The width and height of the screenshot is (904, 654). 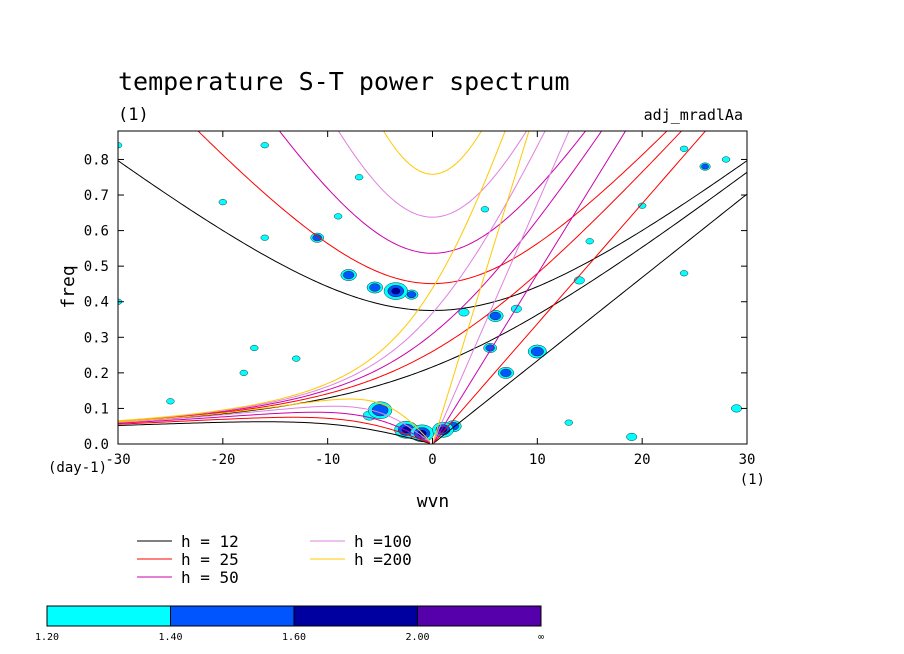 I want to click on legend-label: h = 12, so click(x=210, y=541).